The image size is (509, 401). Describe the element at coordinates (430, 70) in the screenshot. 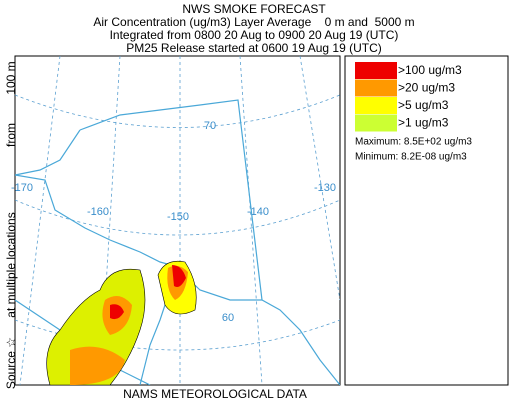

I see `legend-label: >100 ug/m3` at that location.